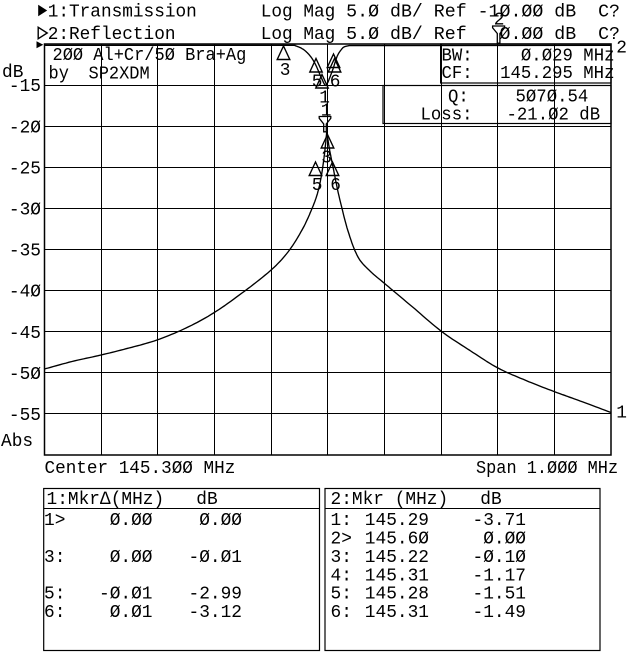  What do you see at coordinates (25, 211) in the screenshot?
I see `svg-text: -3Ø` at bounding box center [25, 211].